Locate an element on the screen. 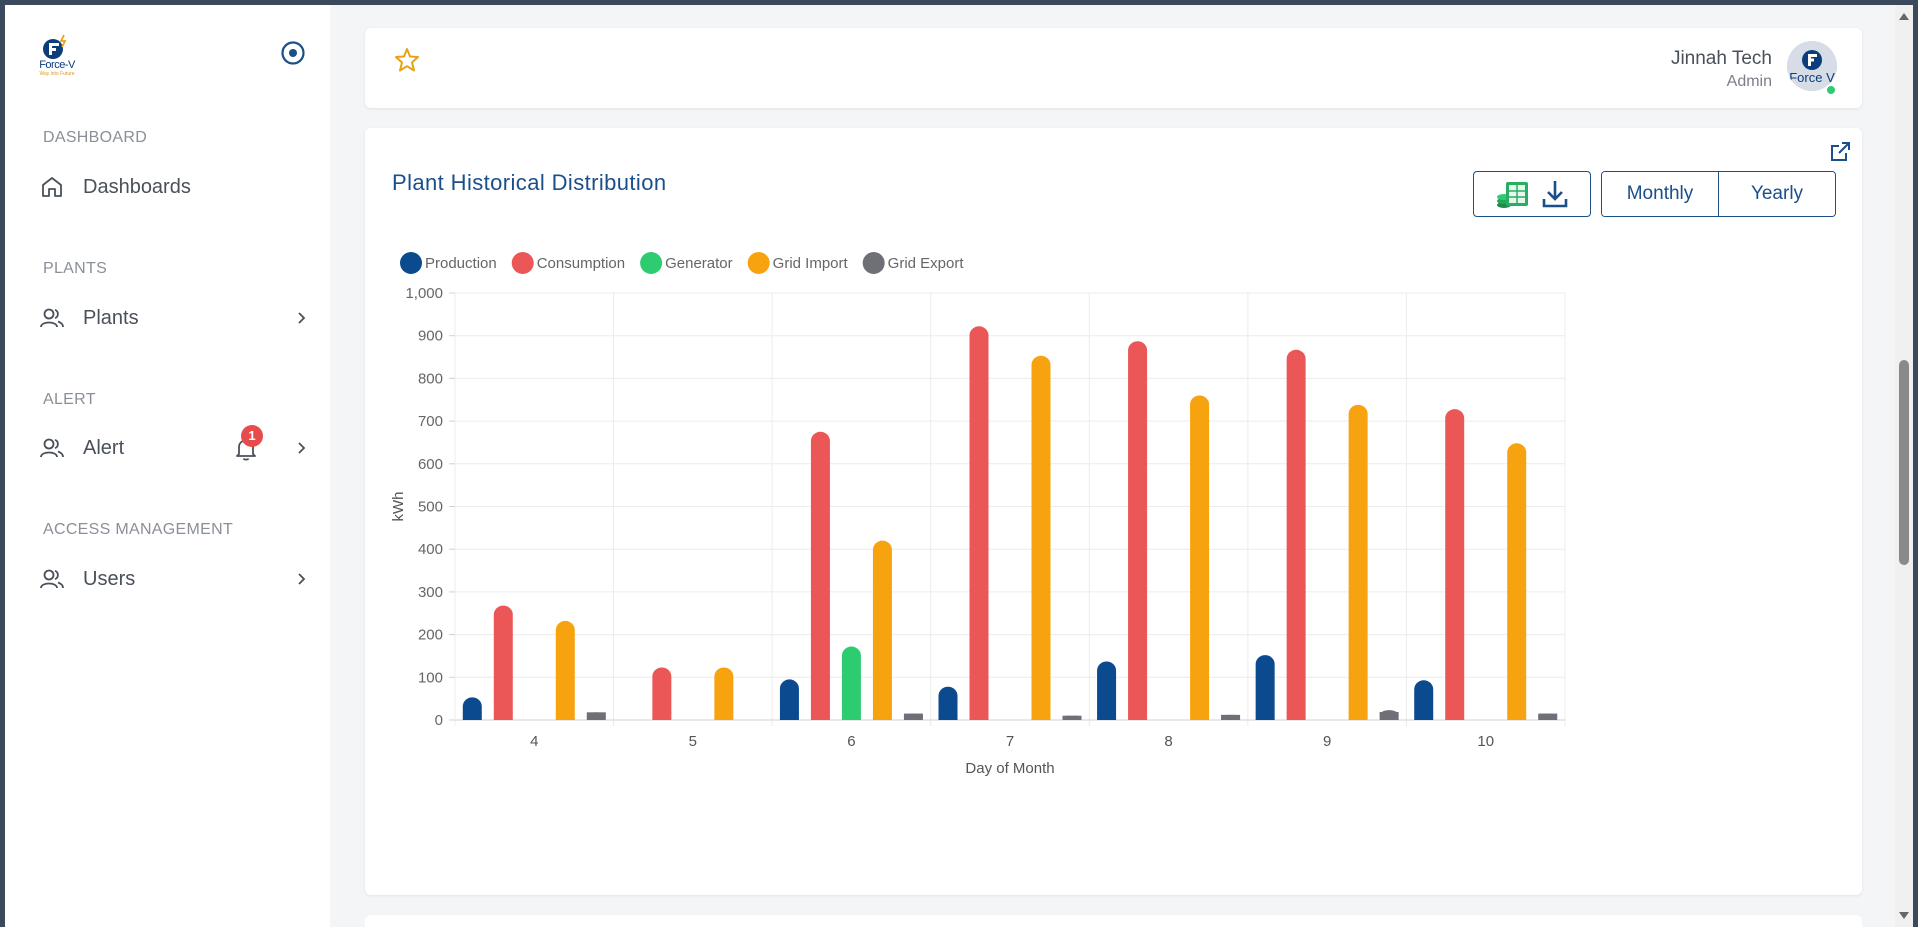 This screenshot has width=1918, height=927. scroll-up-arrow-icon is located at coordinates (1904, 16).